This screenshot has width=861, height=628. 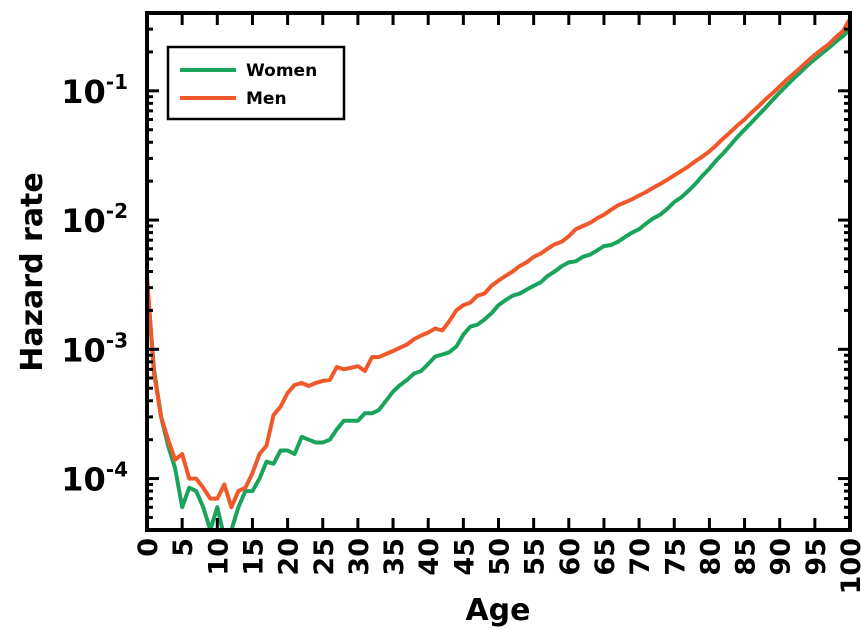 I want to click on legend-label-women: Women, so click(x=281, y=71).